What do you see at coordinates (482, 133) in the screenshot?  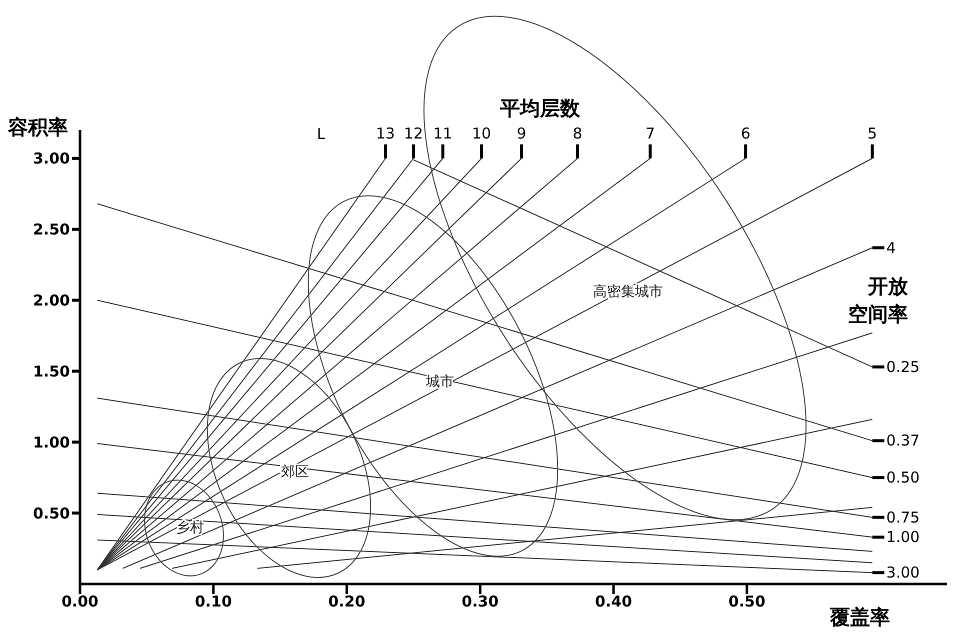 I see `series-label: 10` at bounding box center [482, 133].